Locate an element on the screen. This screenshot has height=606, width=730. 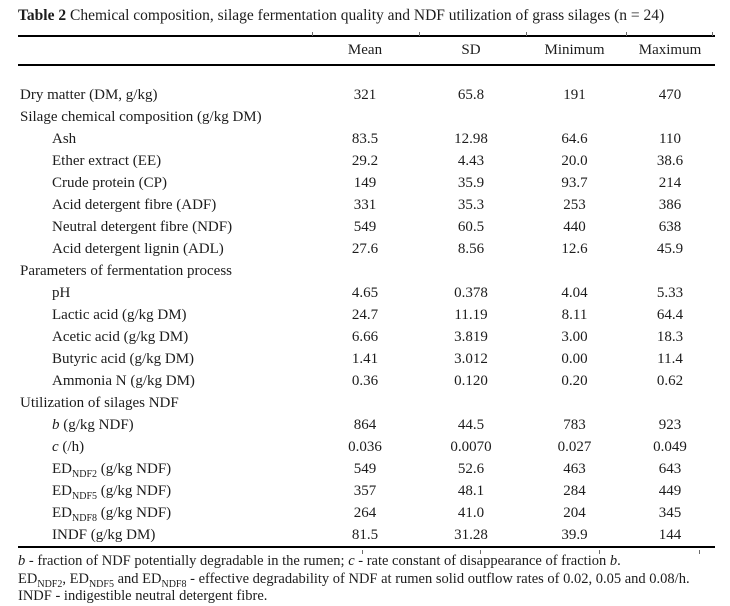
row-label: EDNDF2 (g/kg NDF) is located at coordinates (165, 470).